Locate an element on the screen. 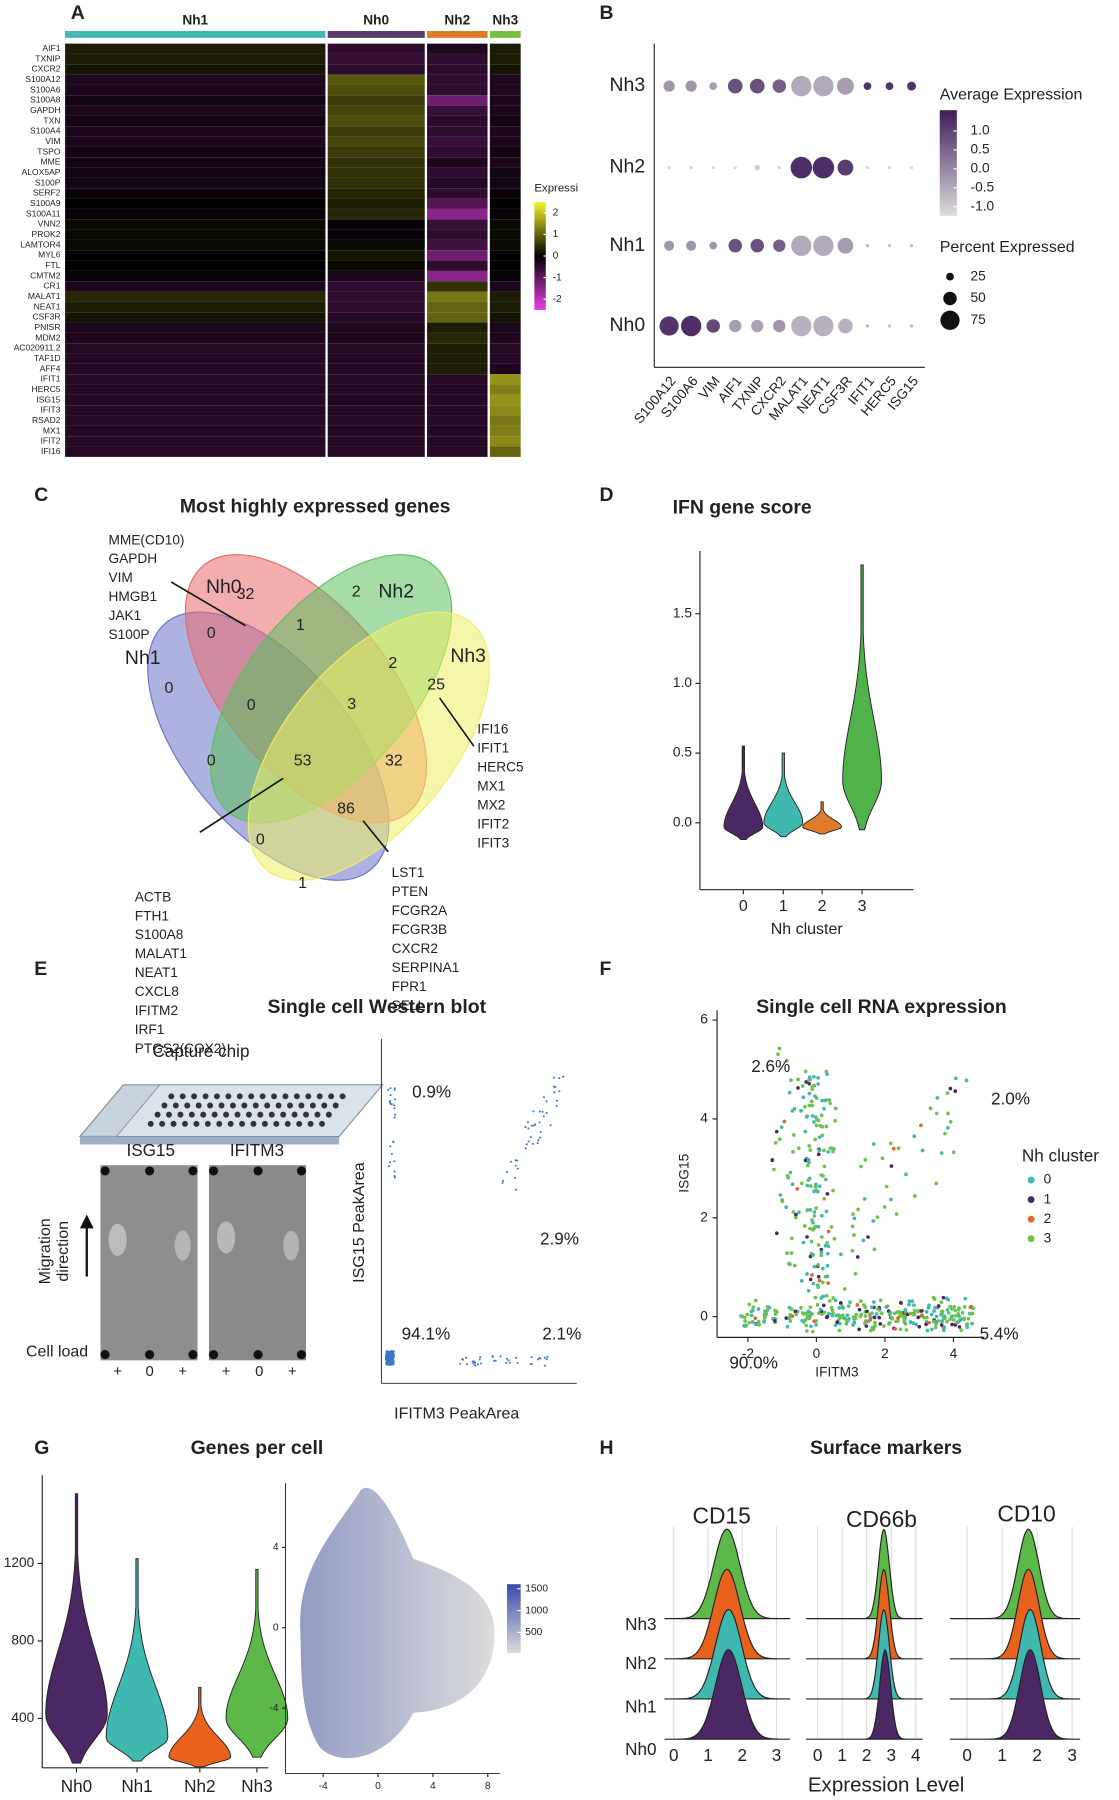 The height and width of the screenshot is (1800, 1119). colorbar-tick-label: -1.0 is located at coordinates (983, 205).